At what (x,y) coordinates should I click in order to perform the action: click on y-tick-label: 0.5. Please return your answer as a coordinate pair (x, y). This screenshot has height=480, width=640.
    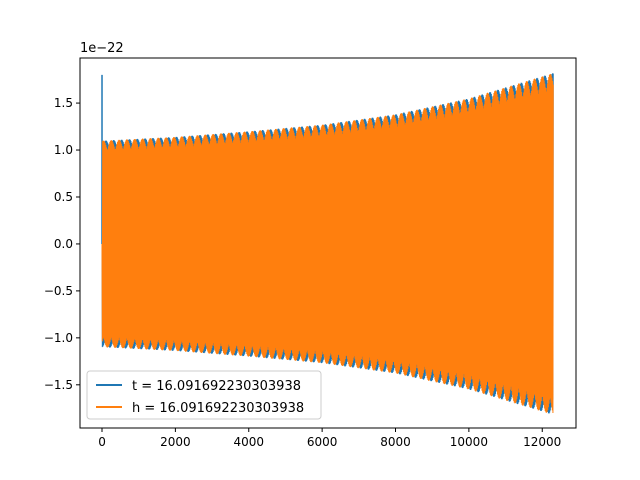
    Looking at the image, I should click on (63, 197).